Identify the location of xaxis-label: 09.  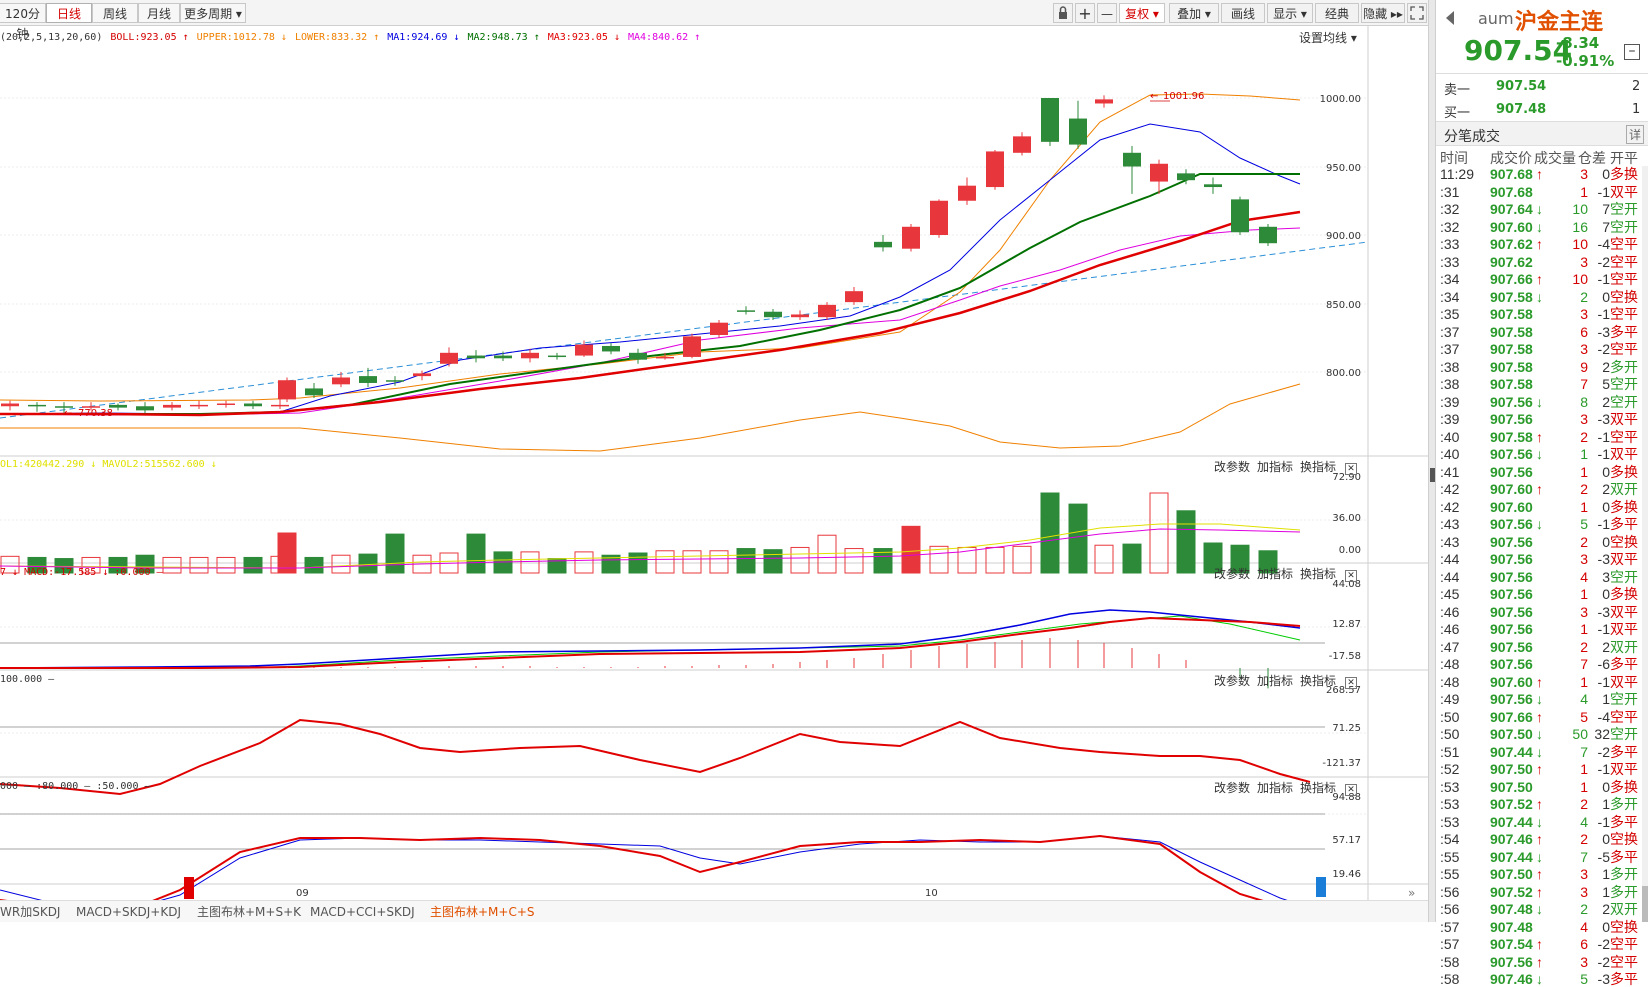
(302, 893).